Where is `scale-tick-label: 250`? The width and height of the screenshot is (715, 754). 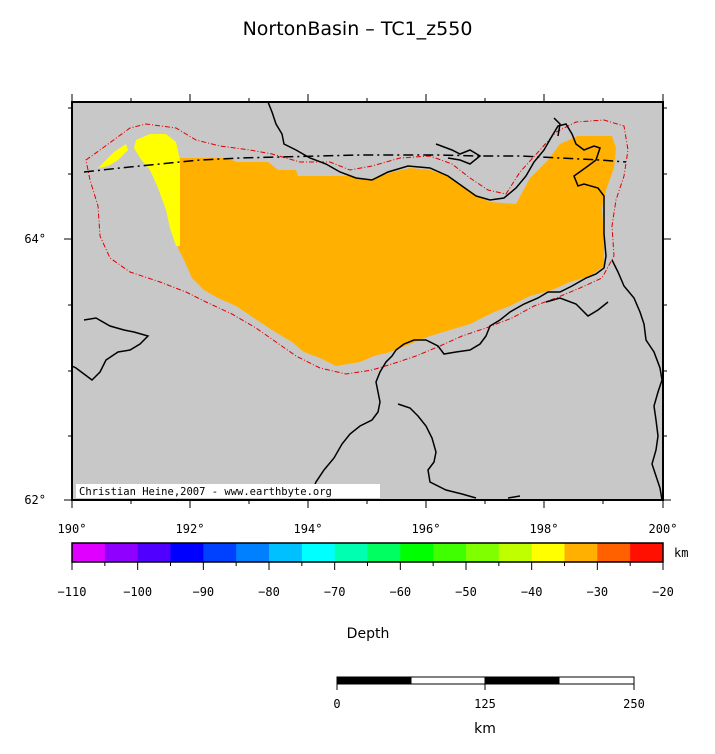 scale-tick-label: 250 is located at coordinates (634, 704).